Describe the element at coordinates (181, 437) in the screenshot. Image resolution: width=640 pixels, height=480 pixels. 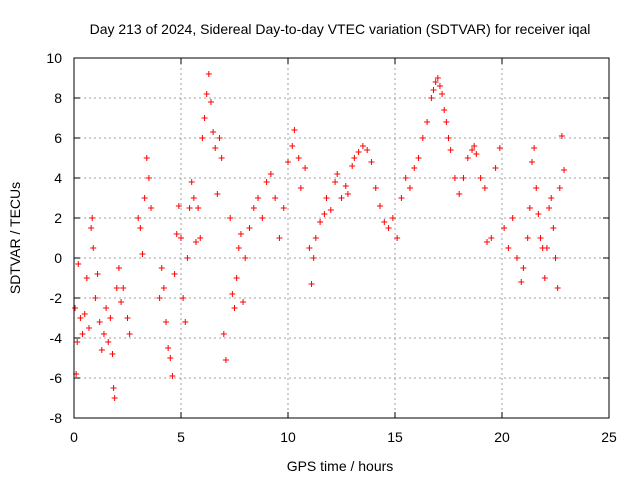
I see `x-tick-label: 5` at that location.